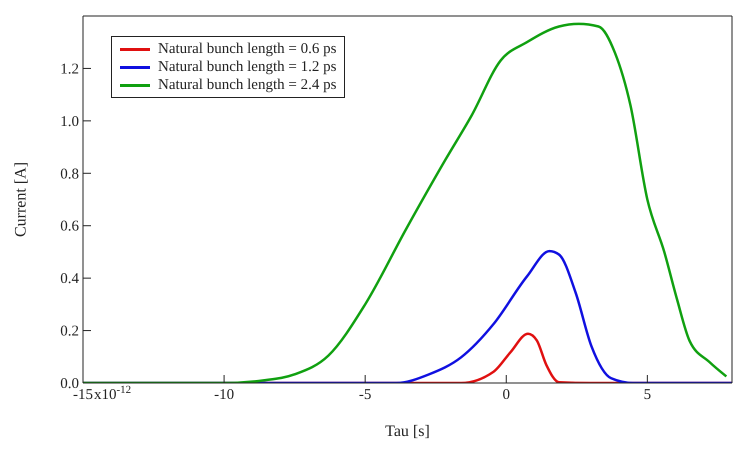 Image resolution: width=741 pixels, height=451 pixels. Describe the element at coordinates (70, 279) in the screenshot. I see `y-tick-label: 0.4` at that location.